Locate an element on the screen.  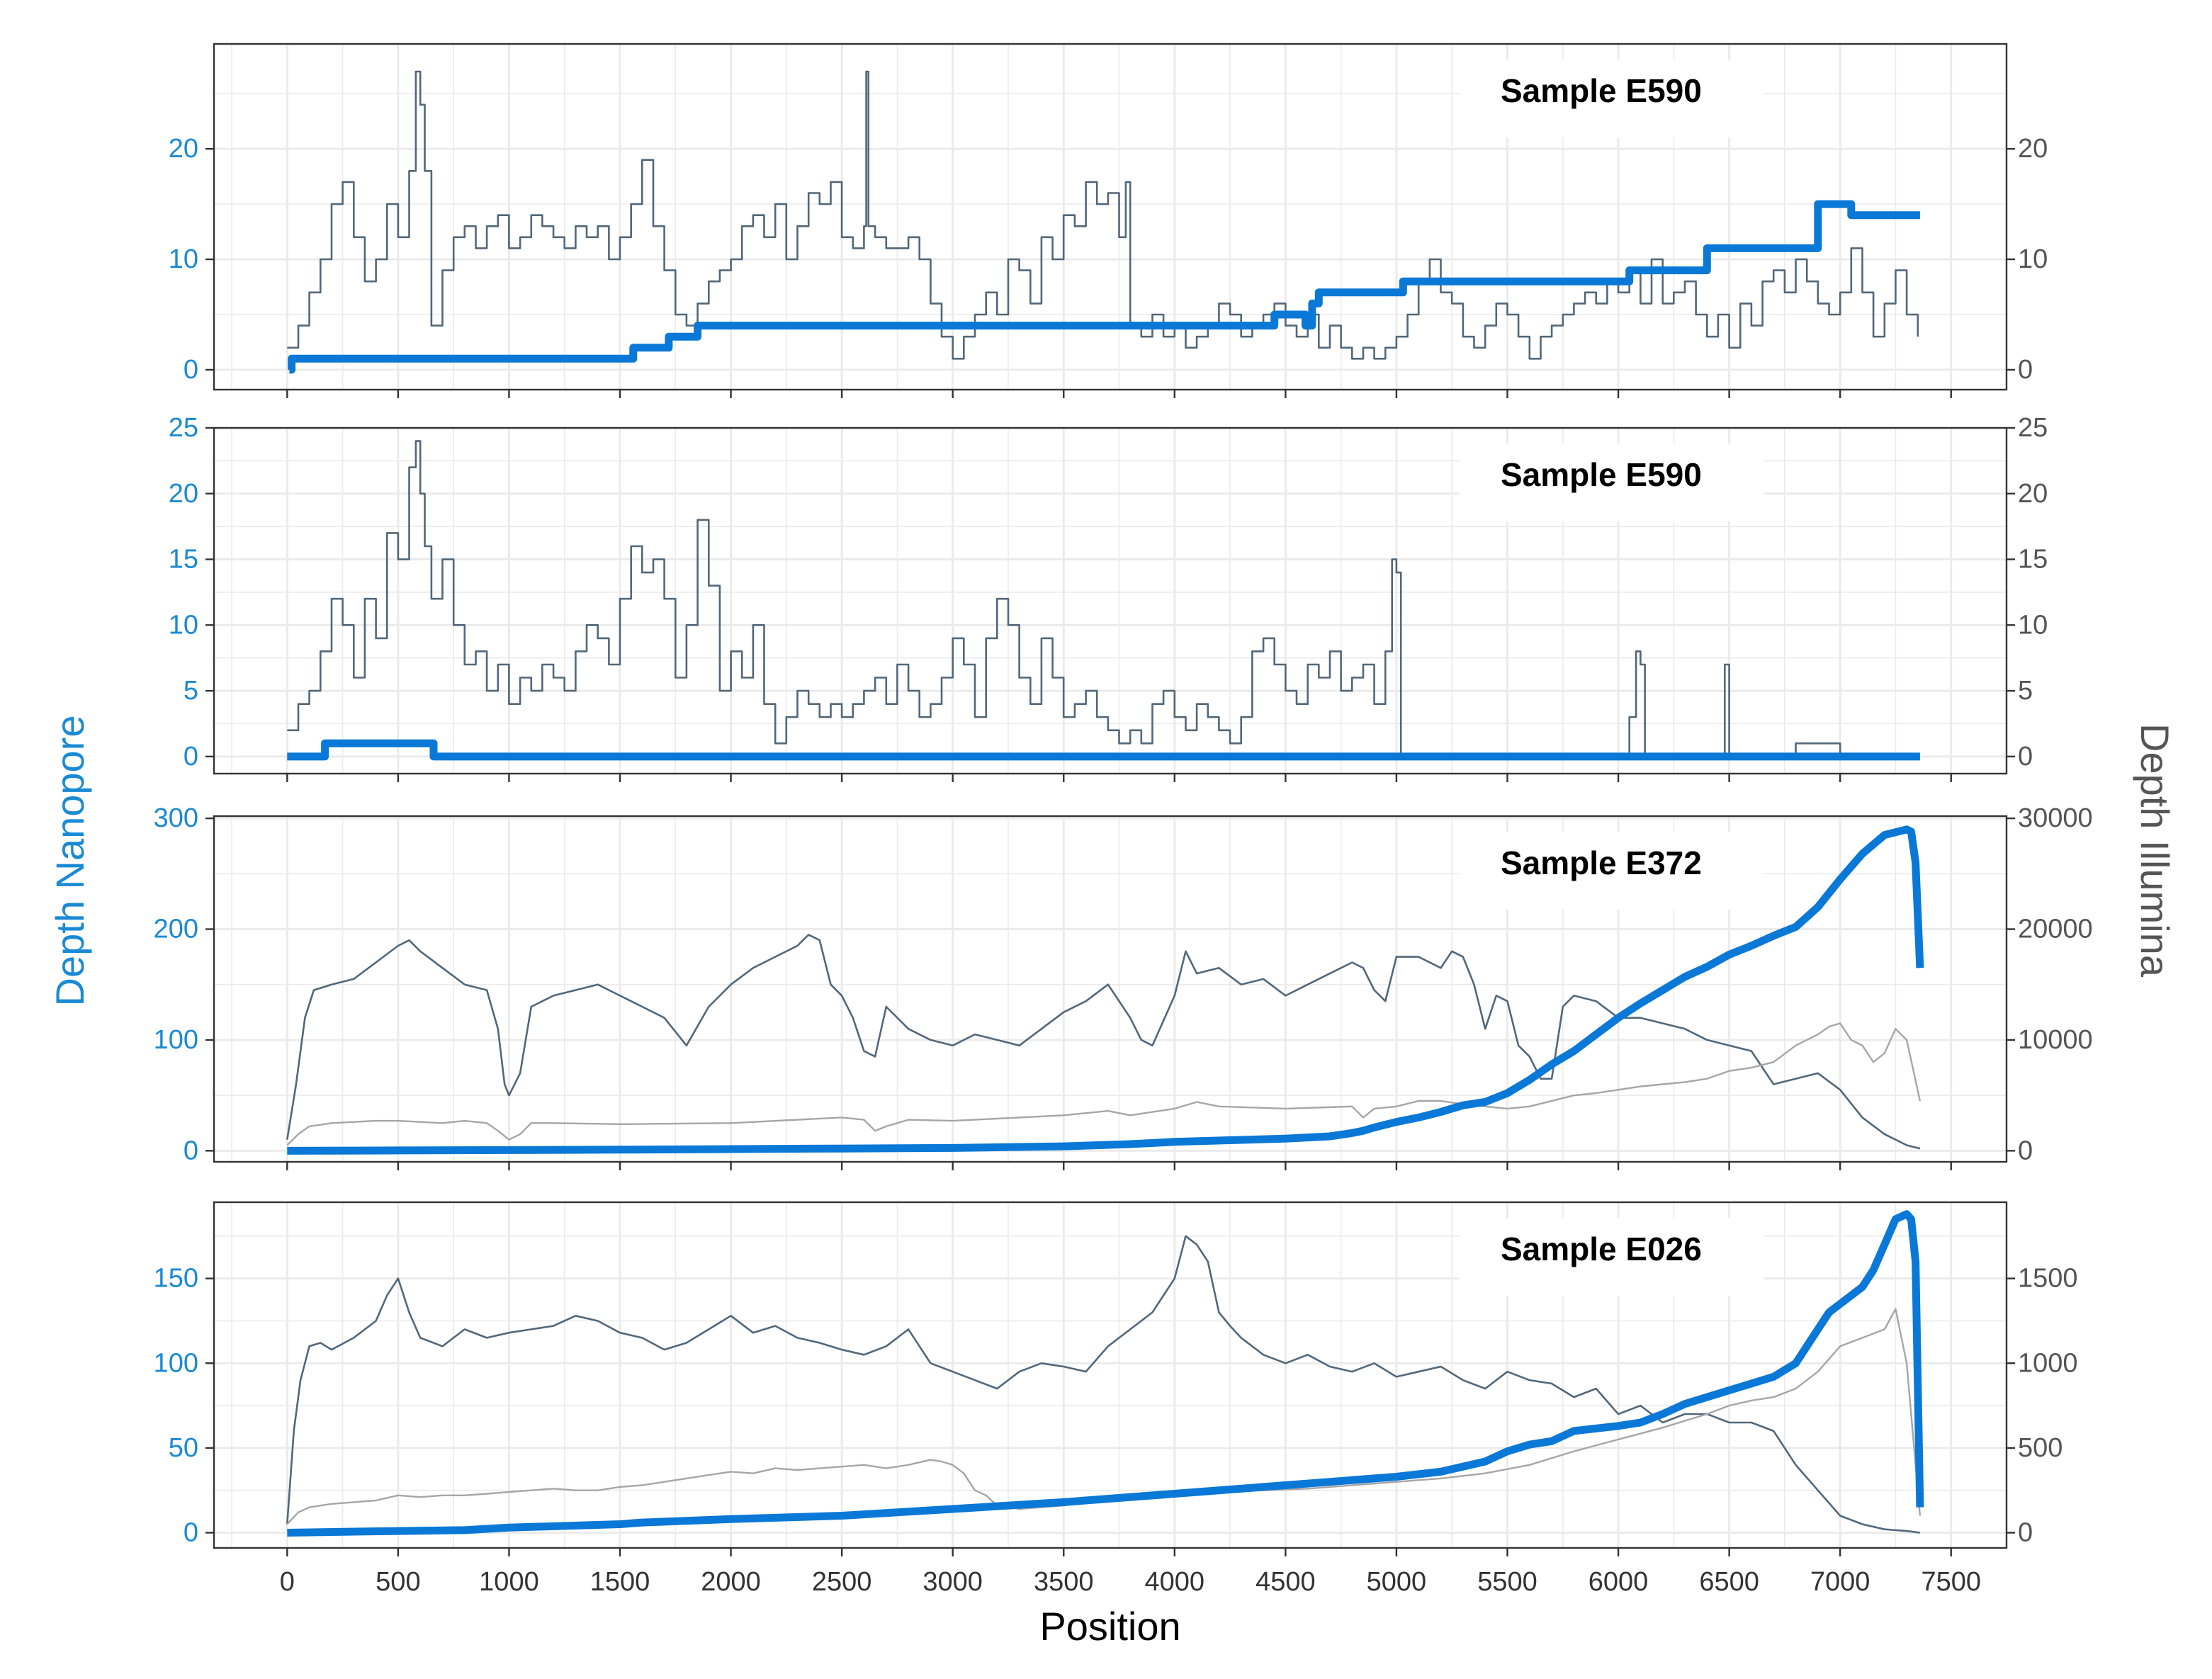
x-tick-label: 500 is located at coordinates (398, 1582).